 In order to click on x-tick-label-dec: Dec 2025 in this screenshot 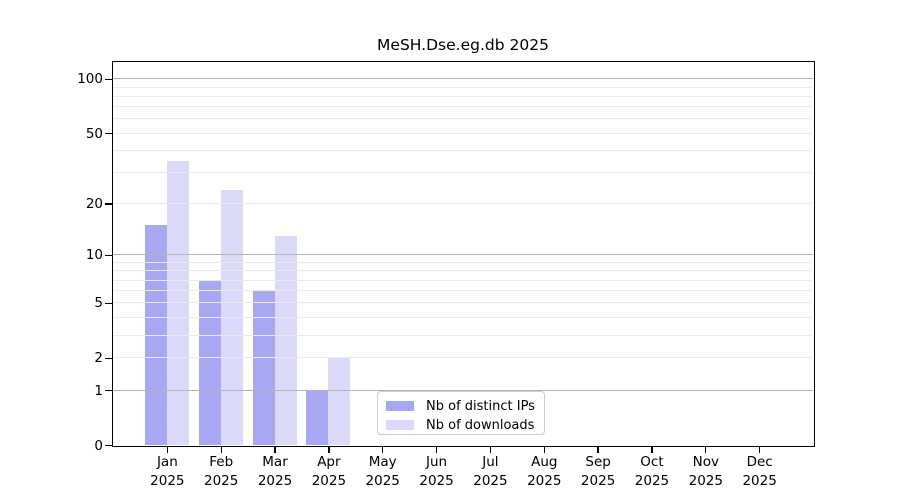, I will do `click(759, 471)`.